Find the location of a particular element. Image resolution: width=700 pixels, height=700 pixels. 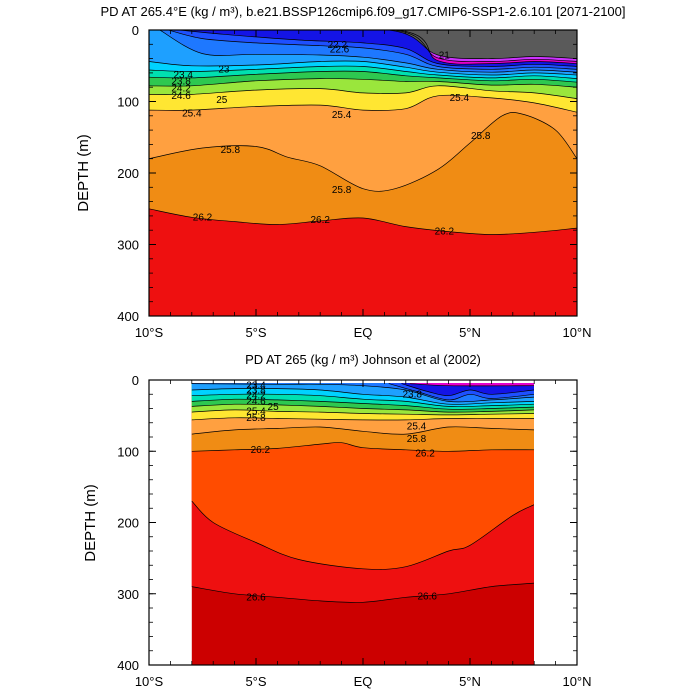

panel-bottom-ylabel: DEPTH (m) is located at coordinates (90, 523).